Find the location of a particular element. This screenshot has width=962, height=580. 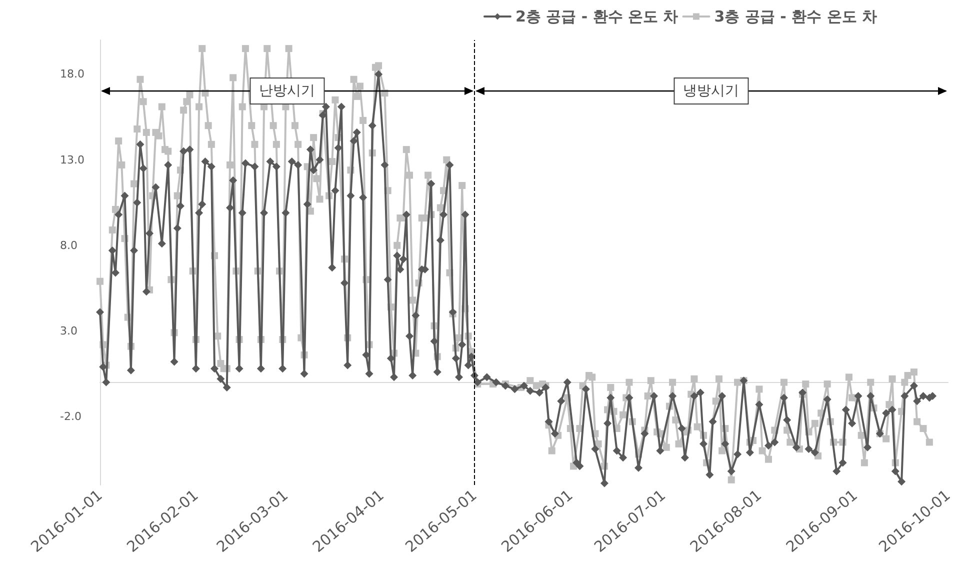

legend-label: 3층 공급 - 환수 온도 차 is located at coordinates (796, 17).